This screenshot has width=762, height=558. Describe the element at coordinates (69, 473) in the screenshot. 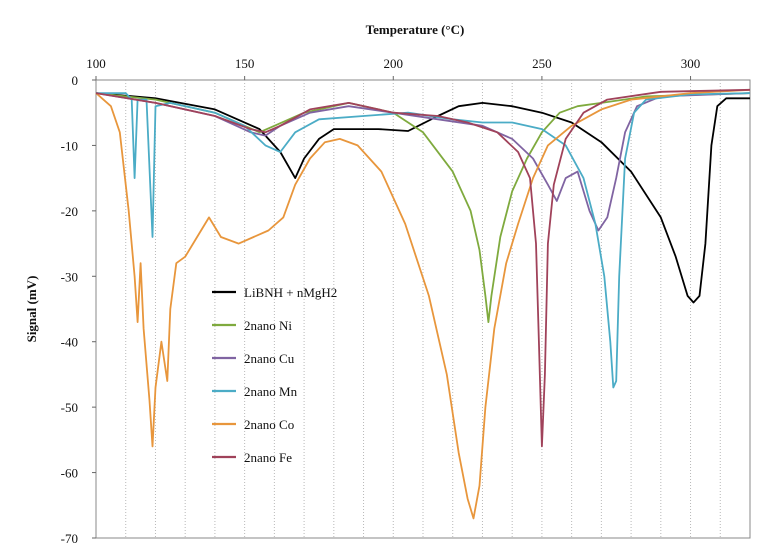

I see `y-tick-label: -60` at that location.